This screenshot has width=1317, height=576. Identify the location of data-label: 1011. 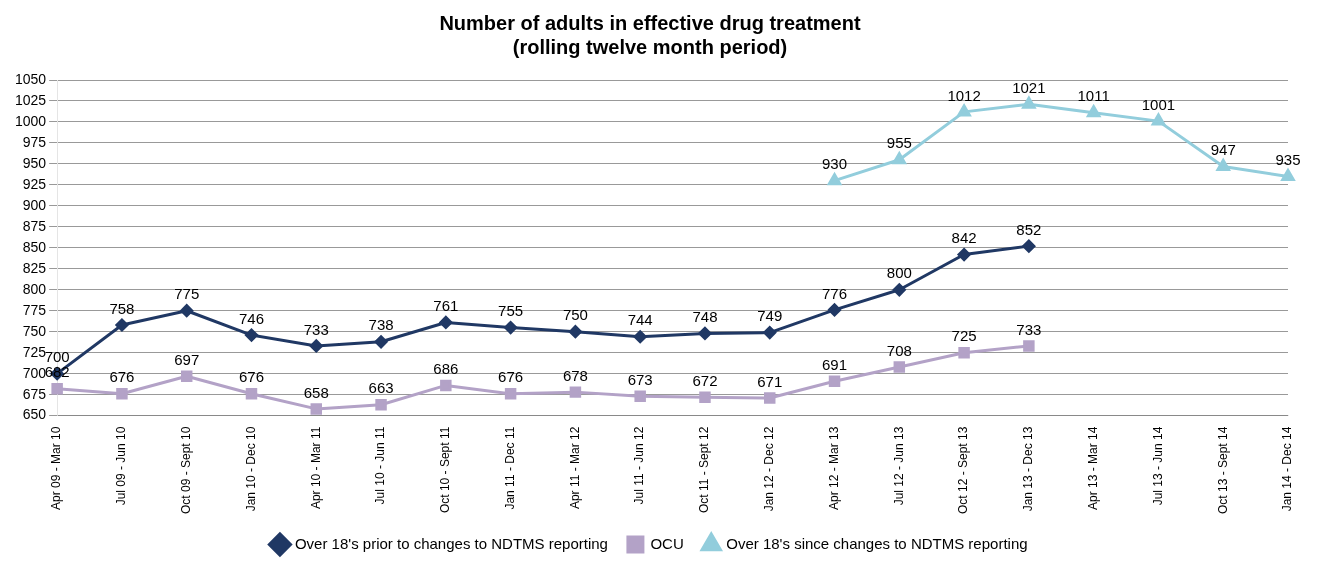
(1093, 96).